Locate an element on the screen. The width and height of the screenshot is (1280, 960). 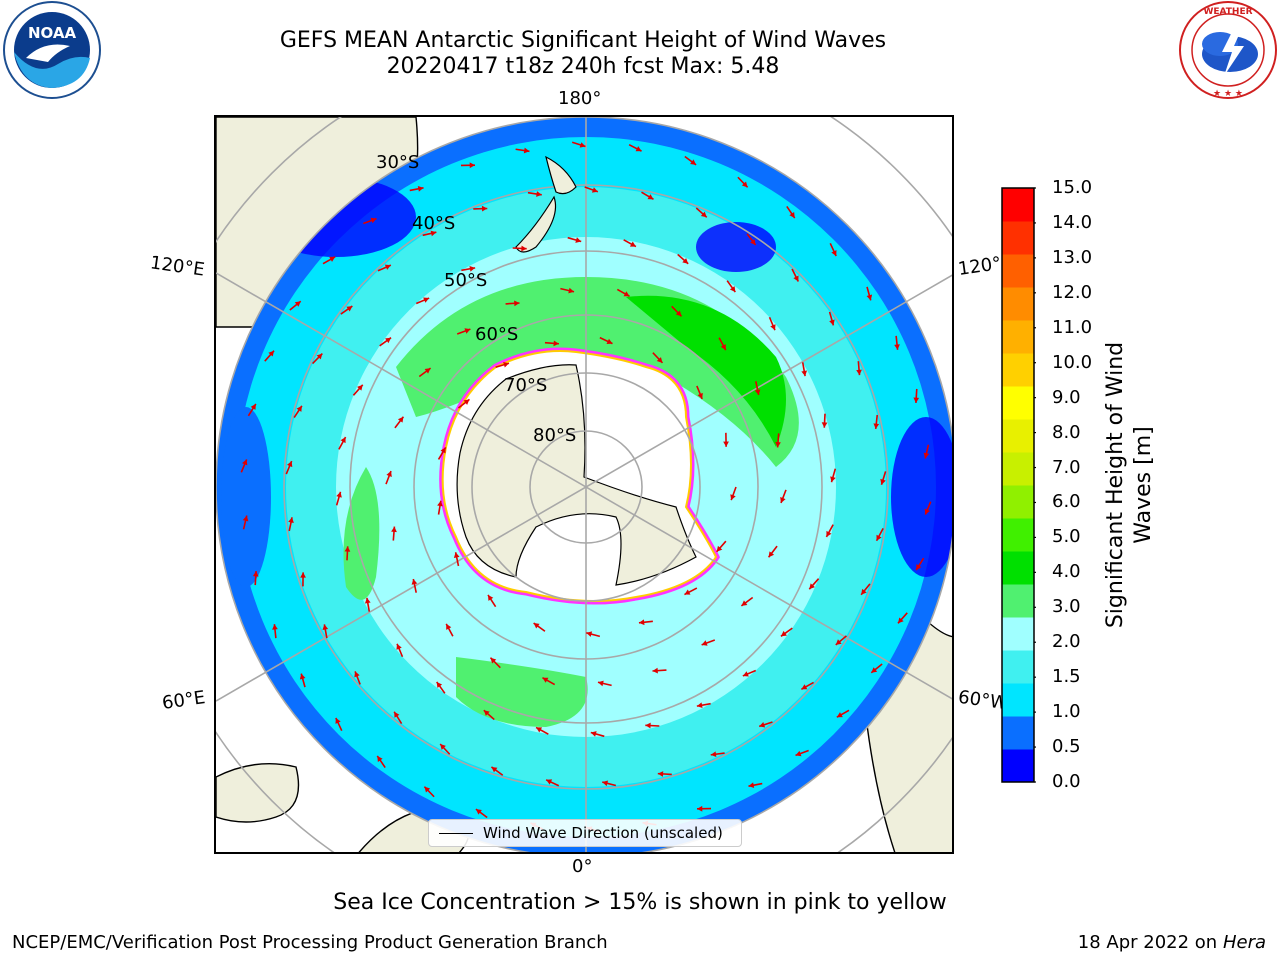
colorbar-tick-label: 10.0 is located at coordinates (1072, 362).